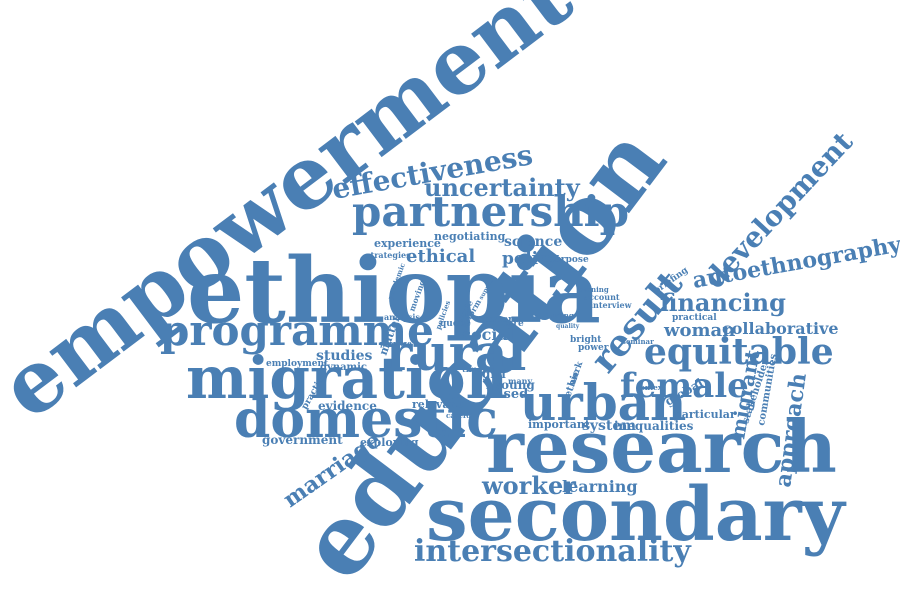 This screenshot has width=900, height=596. Describe the element at coordinates (490, 211) in the screenshot. I see `word-partnership: partnership` at that location.